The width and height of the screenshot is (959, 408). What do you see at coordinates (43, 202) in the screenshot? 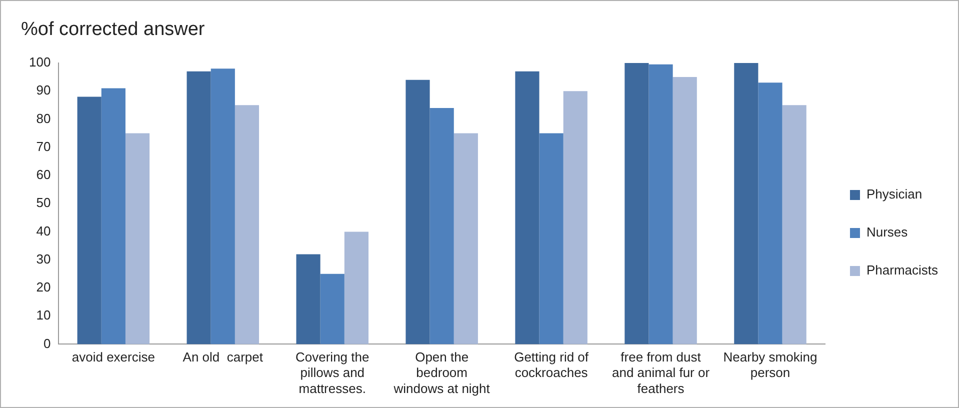
I see `y-tick-label: 50` at bounding box center [43, 202].